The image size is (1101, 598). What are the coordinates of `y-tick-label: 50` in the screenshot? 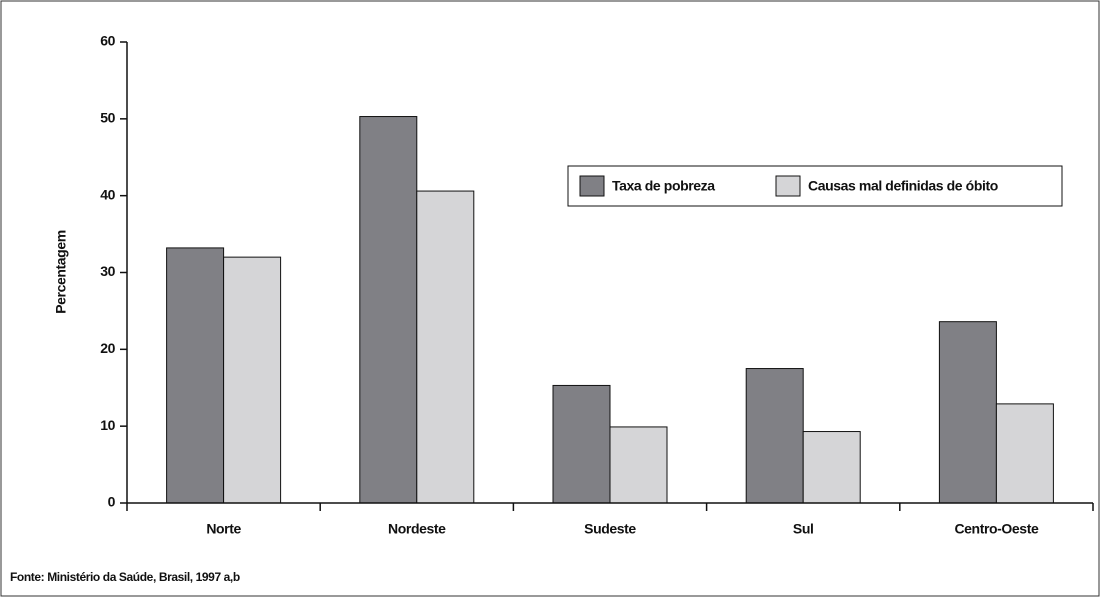 It's located at (107, 118).